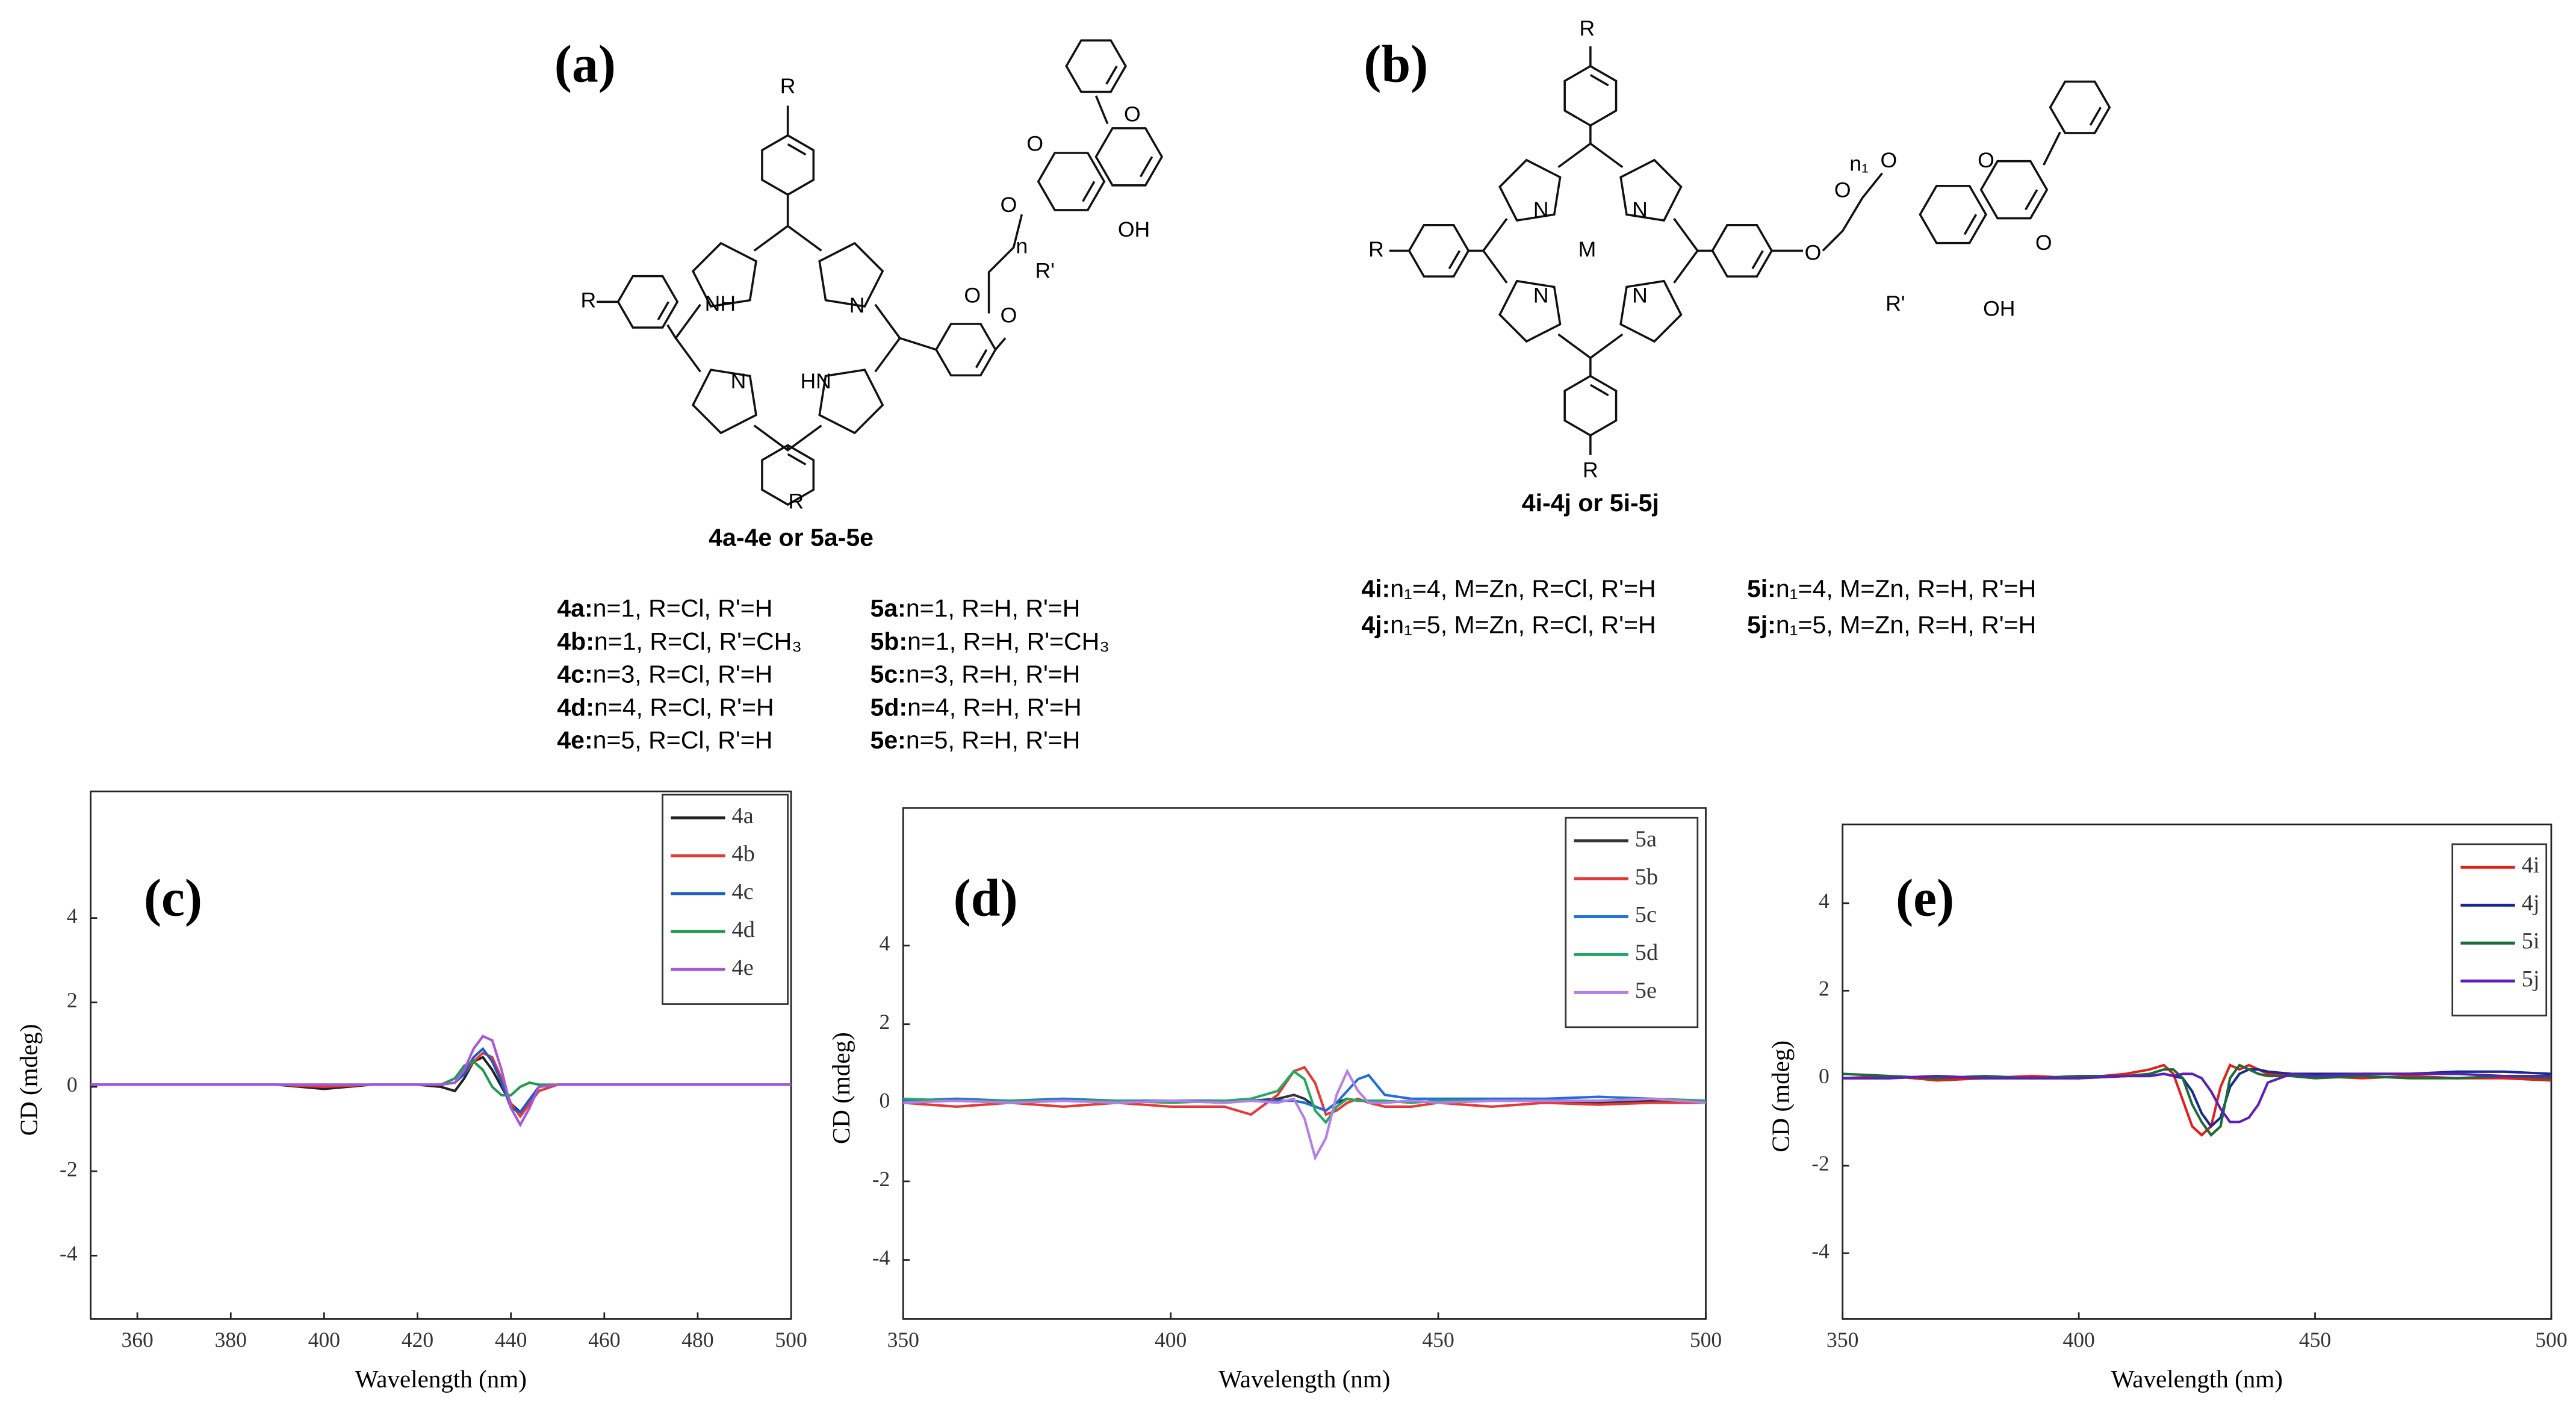 The image size is (2576, 1418). I want to click on plot-frame, so click(441, 1055).